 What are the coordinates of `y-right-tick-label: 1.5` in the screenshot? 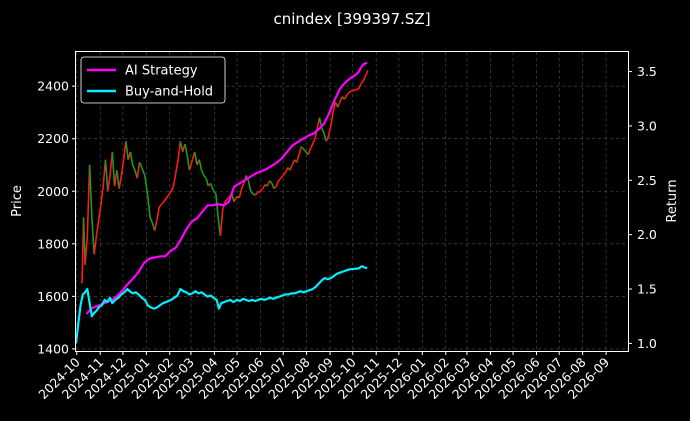 It's located at (647, 289).